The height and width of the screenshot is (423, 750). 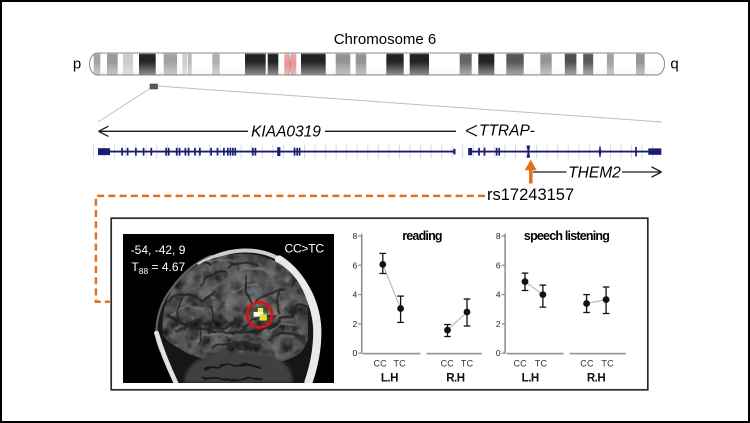 I want to click on svg-text: KIAA0319, so click(x=286, y=132).